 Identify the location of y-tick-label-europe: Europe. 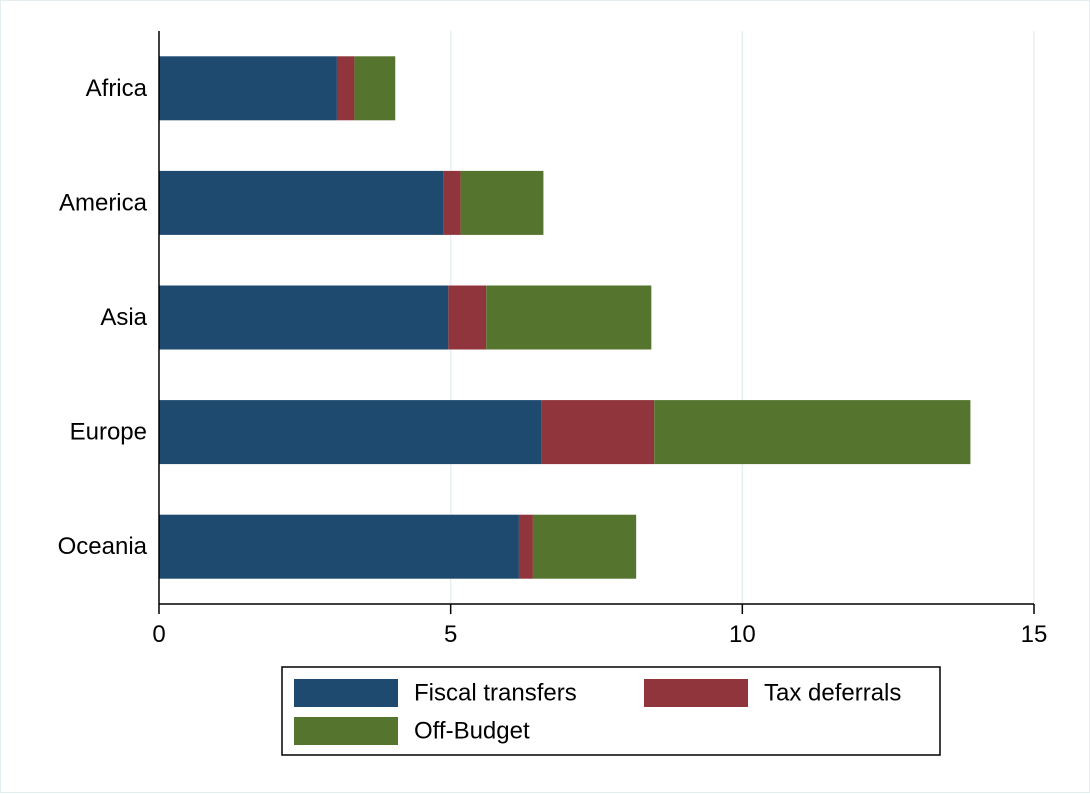
(108, 432).